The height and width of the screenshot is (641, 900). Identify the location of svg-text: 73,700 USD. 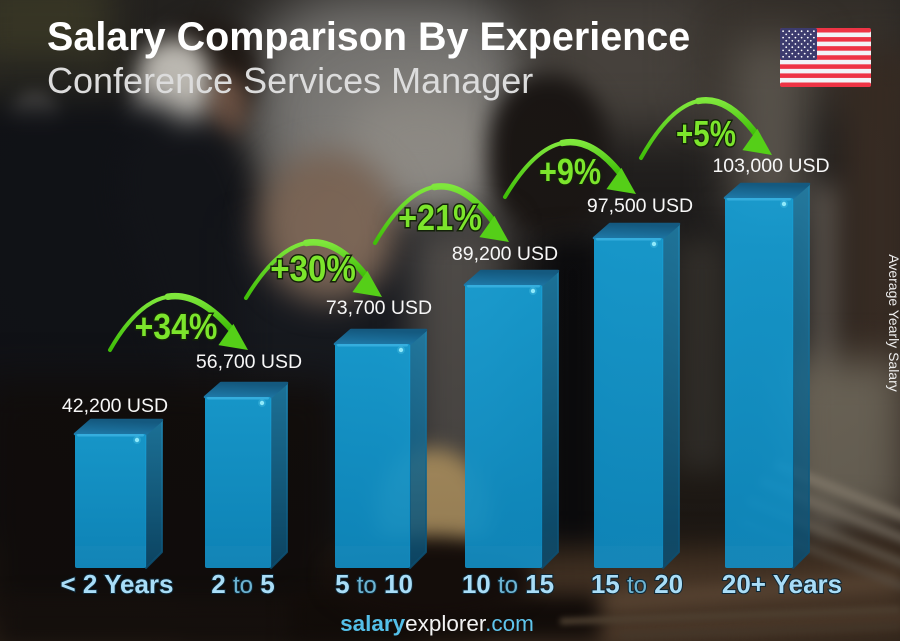
(379, 308).